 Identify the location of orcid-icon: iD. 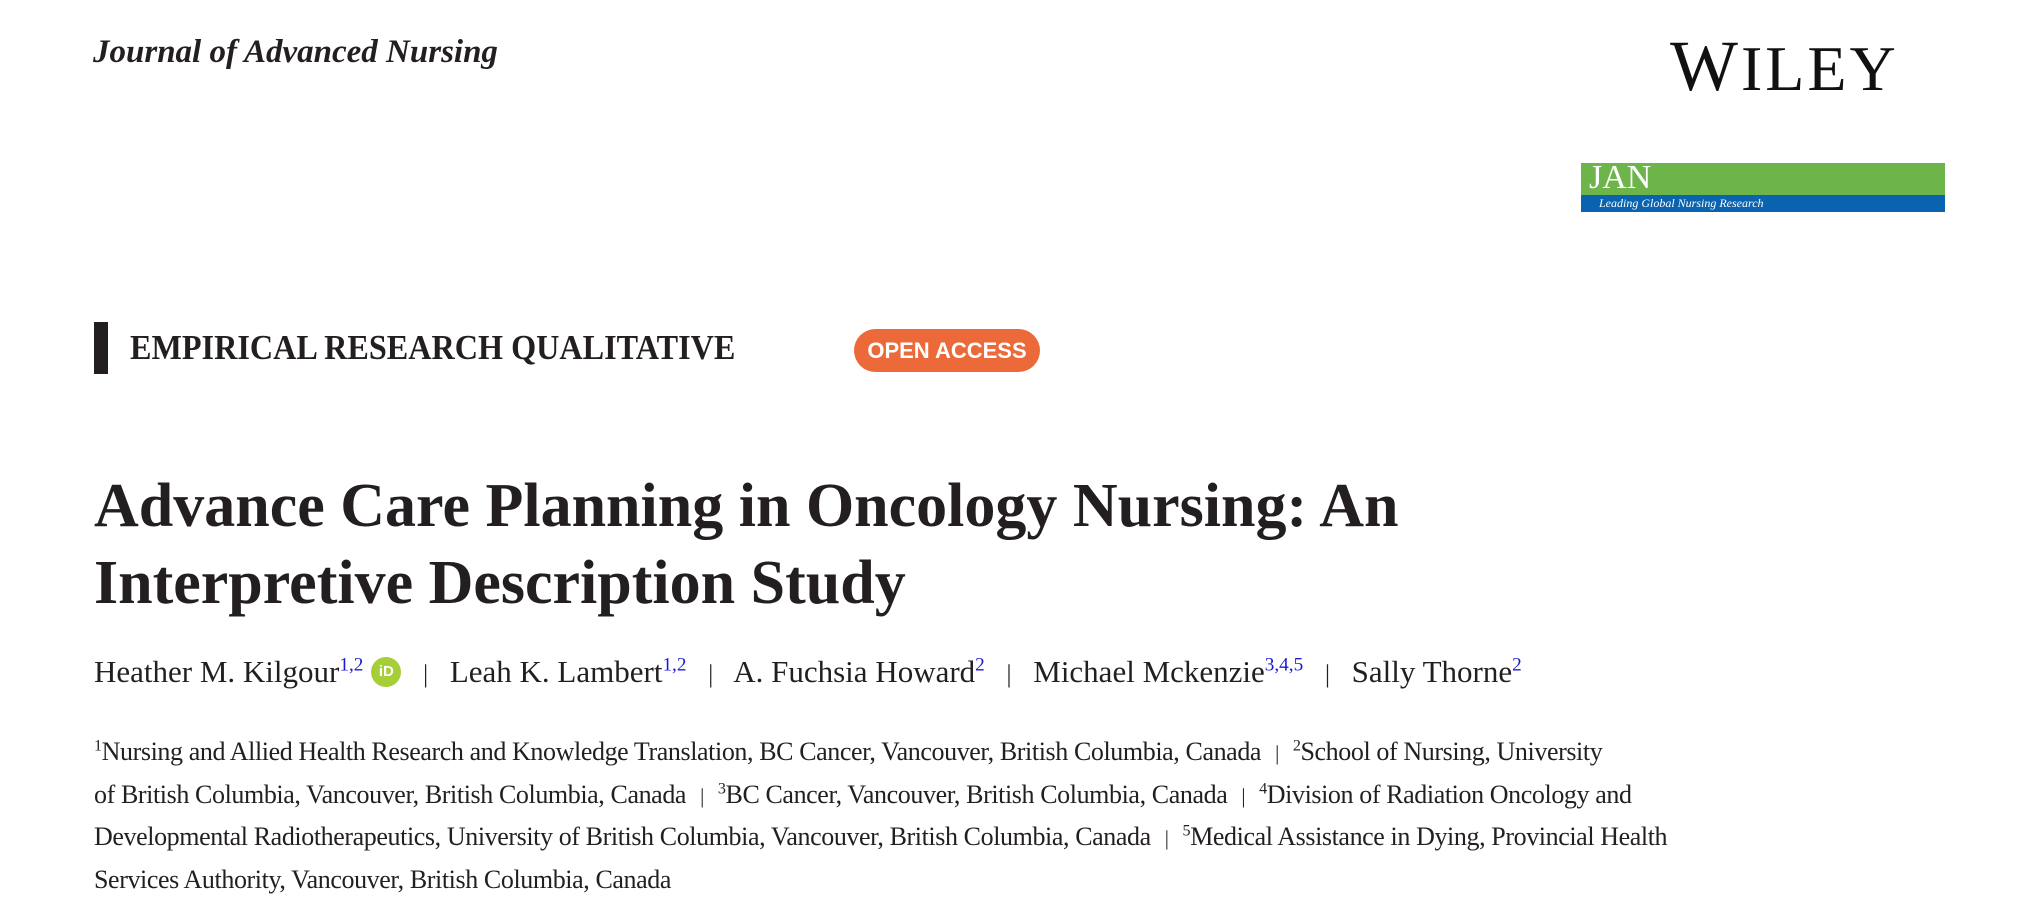
(386, 672).